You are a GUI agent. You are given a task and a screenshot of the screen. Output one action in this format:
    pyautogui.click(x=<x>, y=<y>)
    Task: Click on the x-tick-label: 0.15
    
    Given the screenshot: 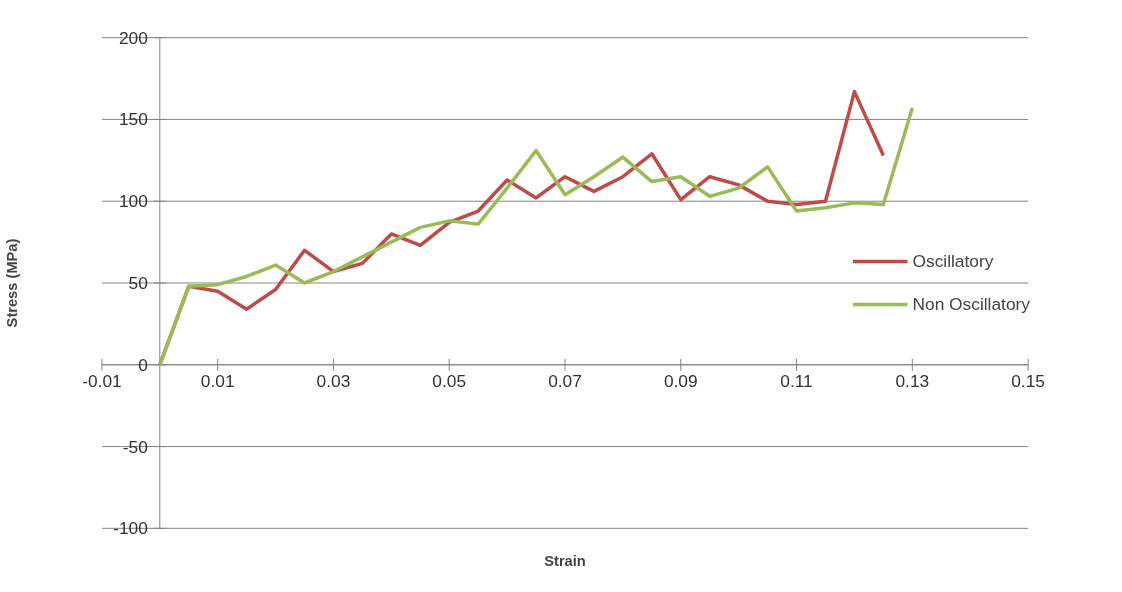 What is the action you would take?
    pyautogui.click(x=1028, y=380)
    